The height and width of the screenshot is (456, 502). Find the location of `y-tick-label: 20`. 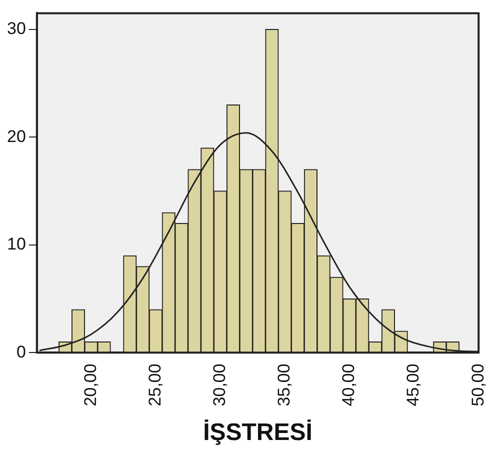

y-tick-label: 20 is located at coordinates (16, 136).